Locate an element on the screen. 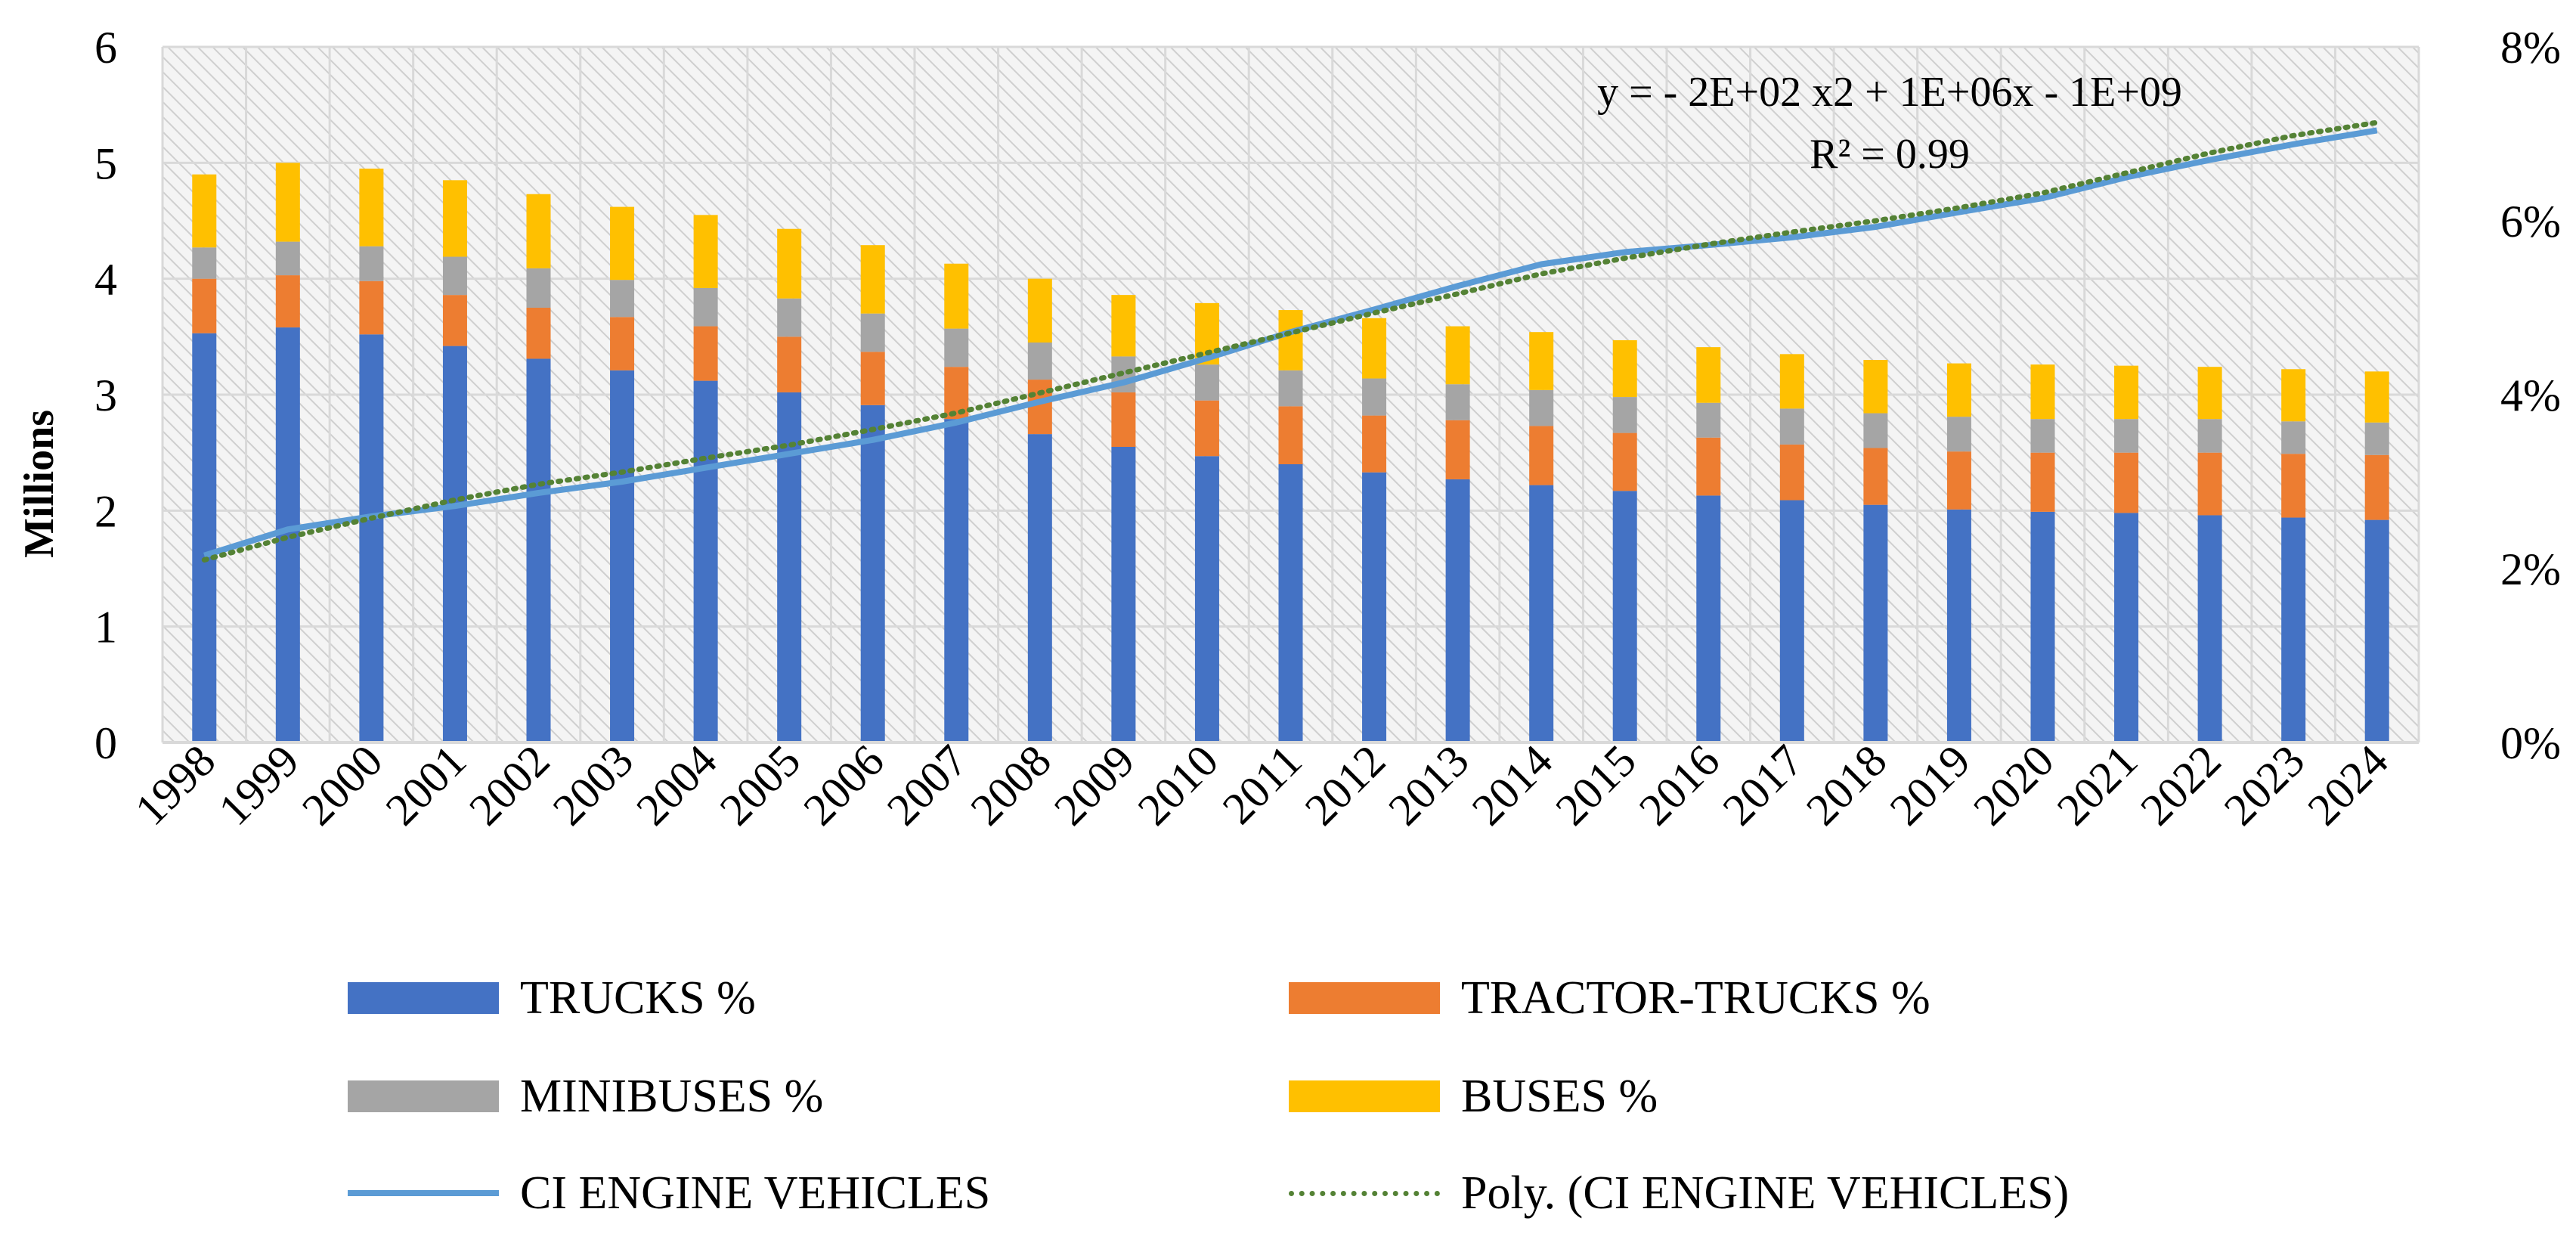  legend-item-poly-trendline: Poly. (CI ENGINE VEHICLES) is located at coordinates (1679, 1193).